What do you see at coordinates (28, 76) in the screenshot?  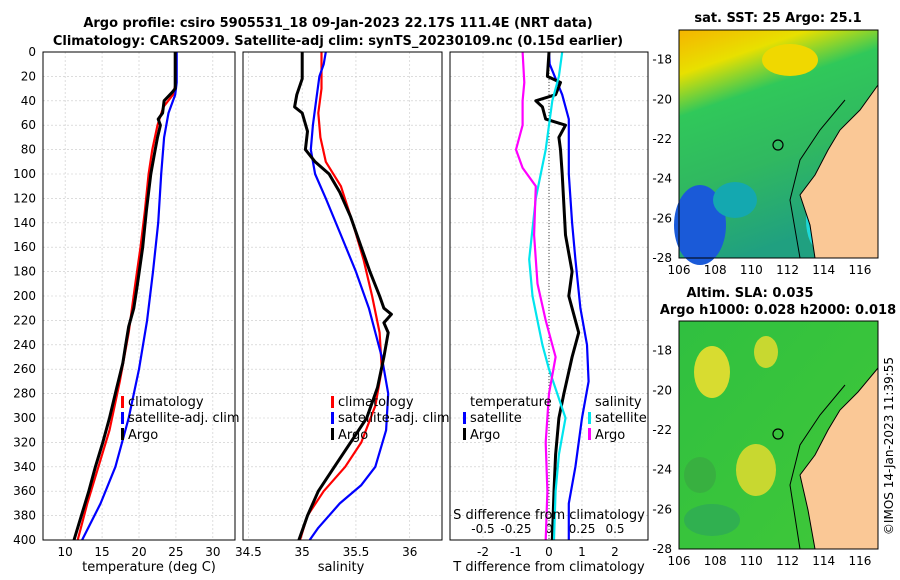 I see `depth-tick-label: 20` at bounding box center [28, 76].